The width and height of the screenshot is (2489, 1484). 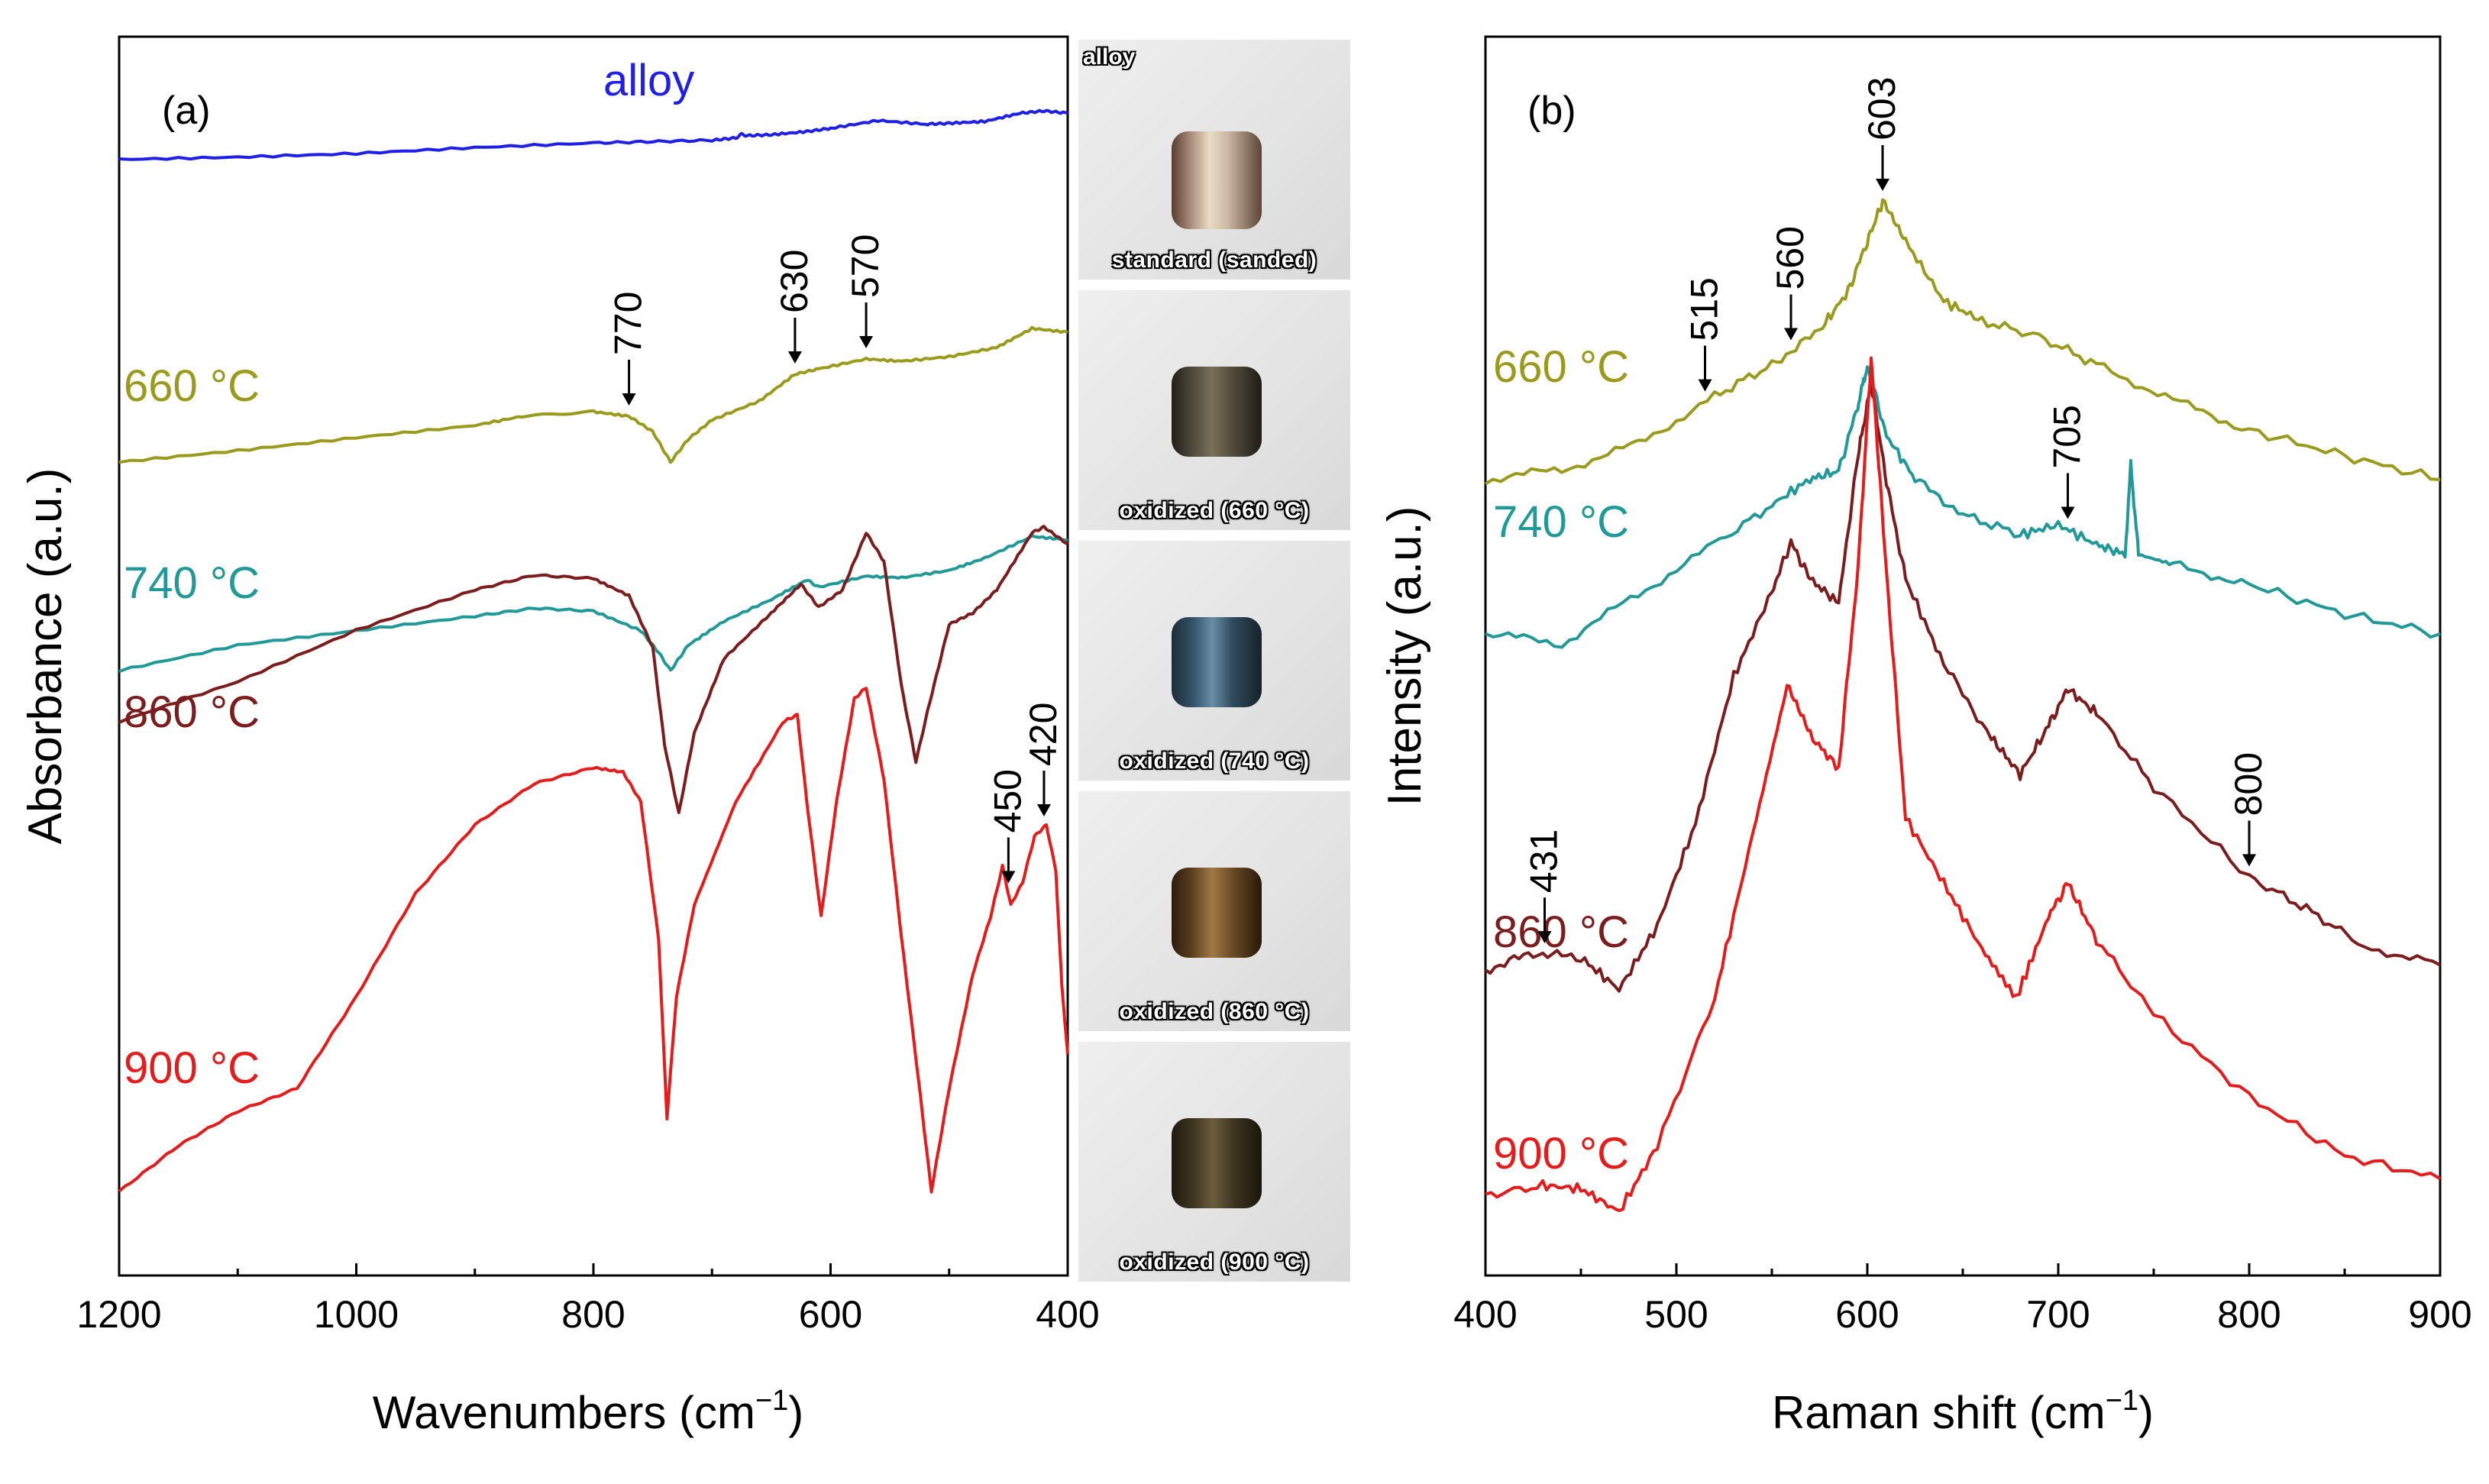 What do you see at coordinates (1109, 57) in the screenshot?
I see `photo-top-label: alloy` at bounding box center [1109, 57].